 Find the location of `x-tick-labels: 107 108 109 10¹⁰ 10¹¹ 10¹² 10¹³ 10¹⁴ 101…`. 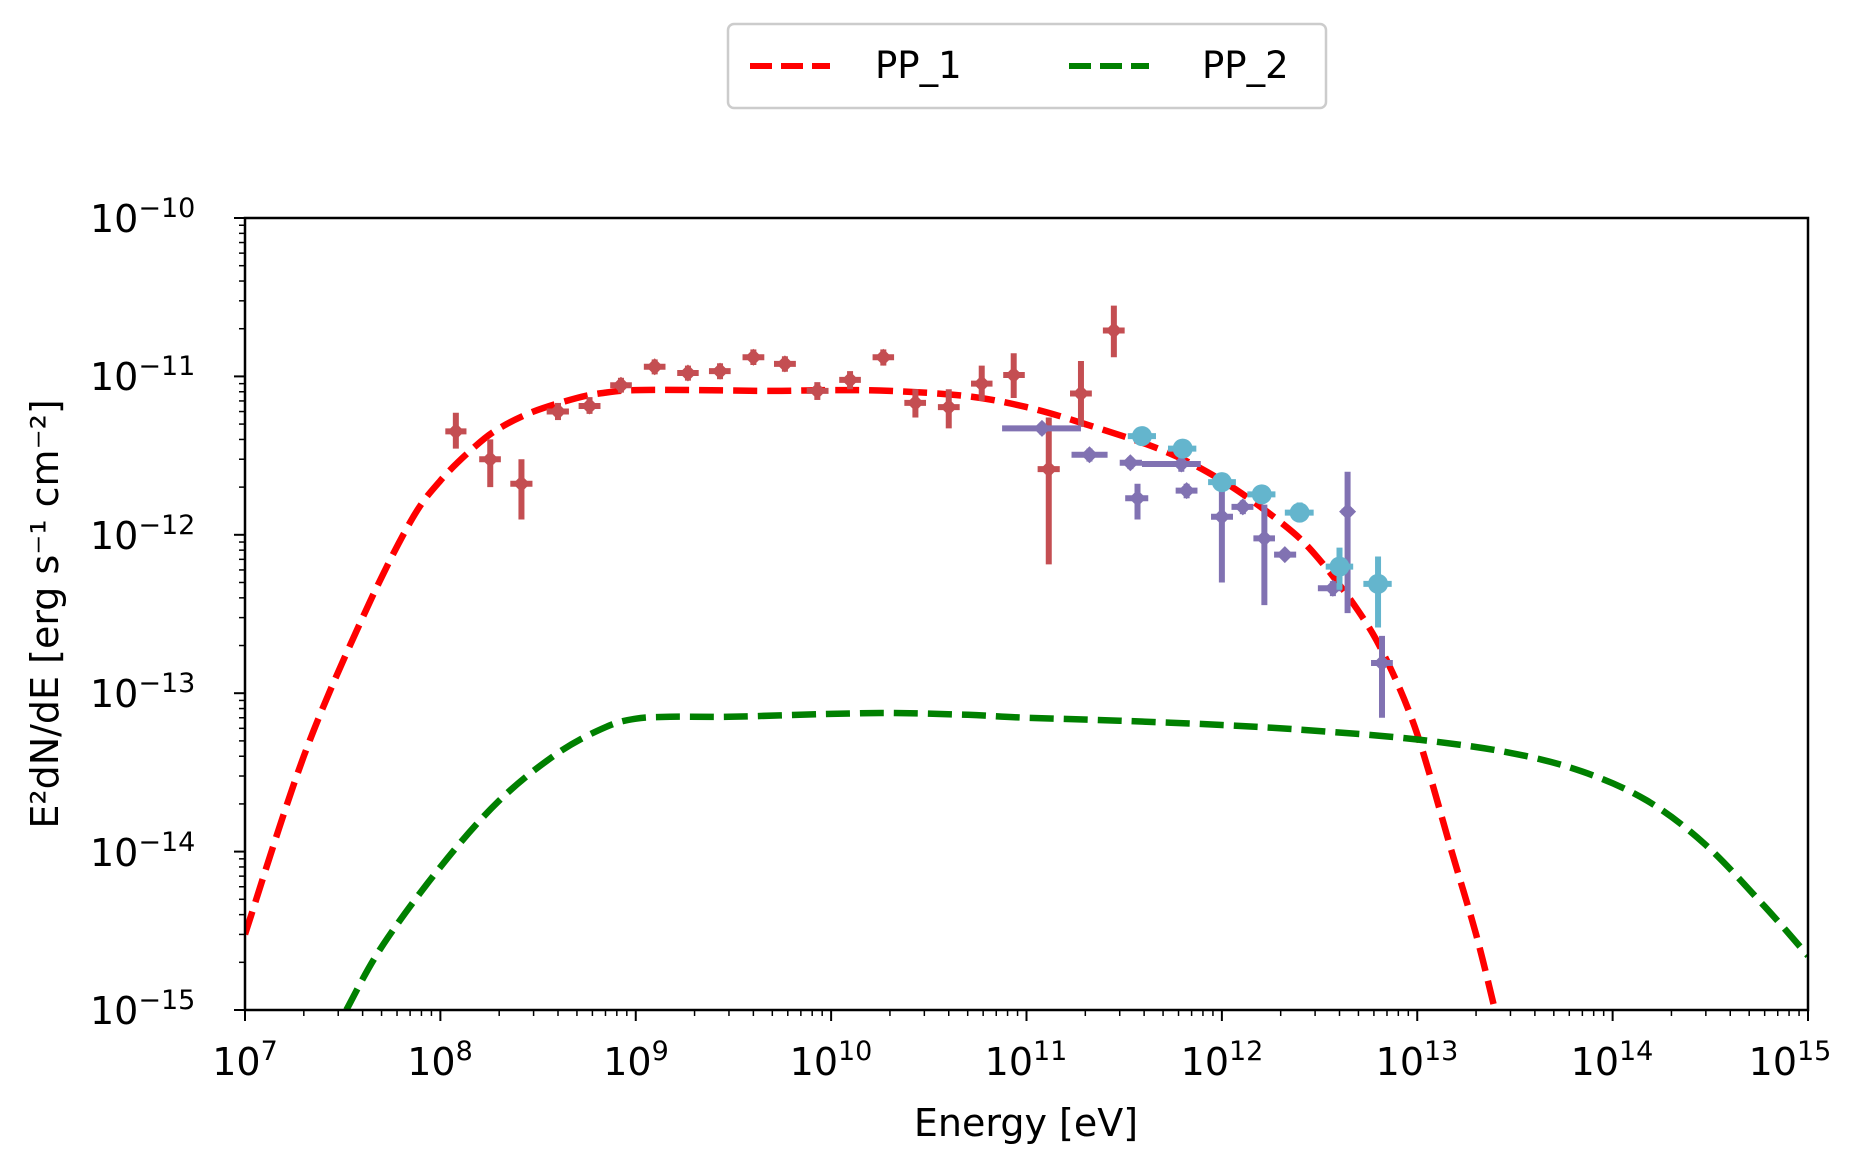

x-tick-labels: 107 108 109 10¹⁰ 10¹¹ 10¹² 10¹³ 10¹⁴ 101… is located at coordinates (1021, 1060).